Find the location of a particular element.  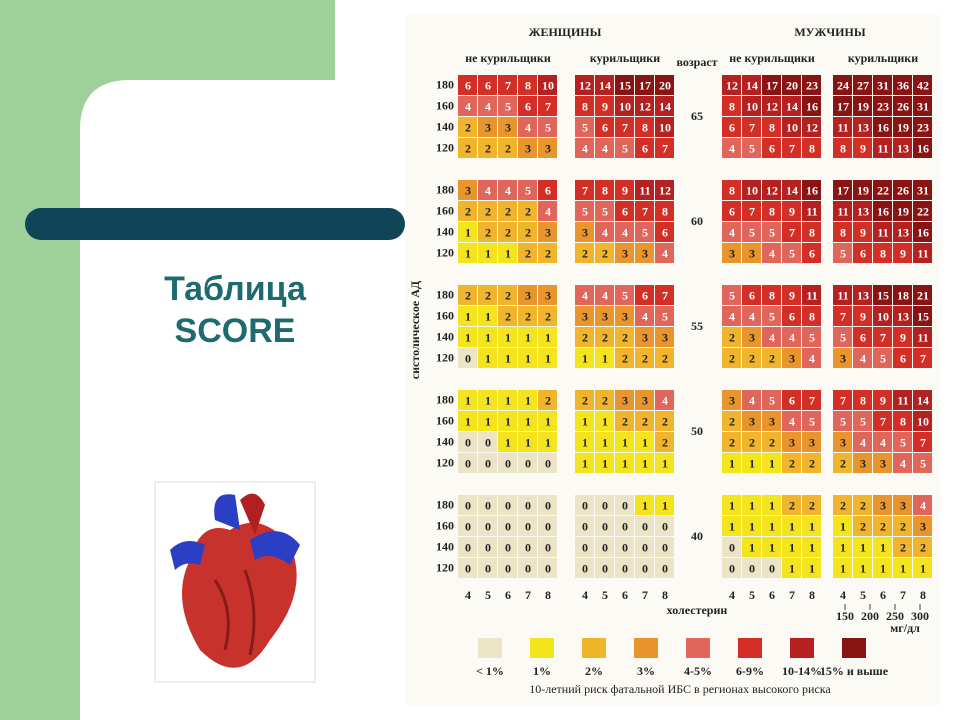

sbp-label: 120 is located at coordinates (445, 567).